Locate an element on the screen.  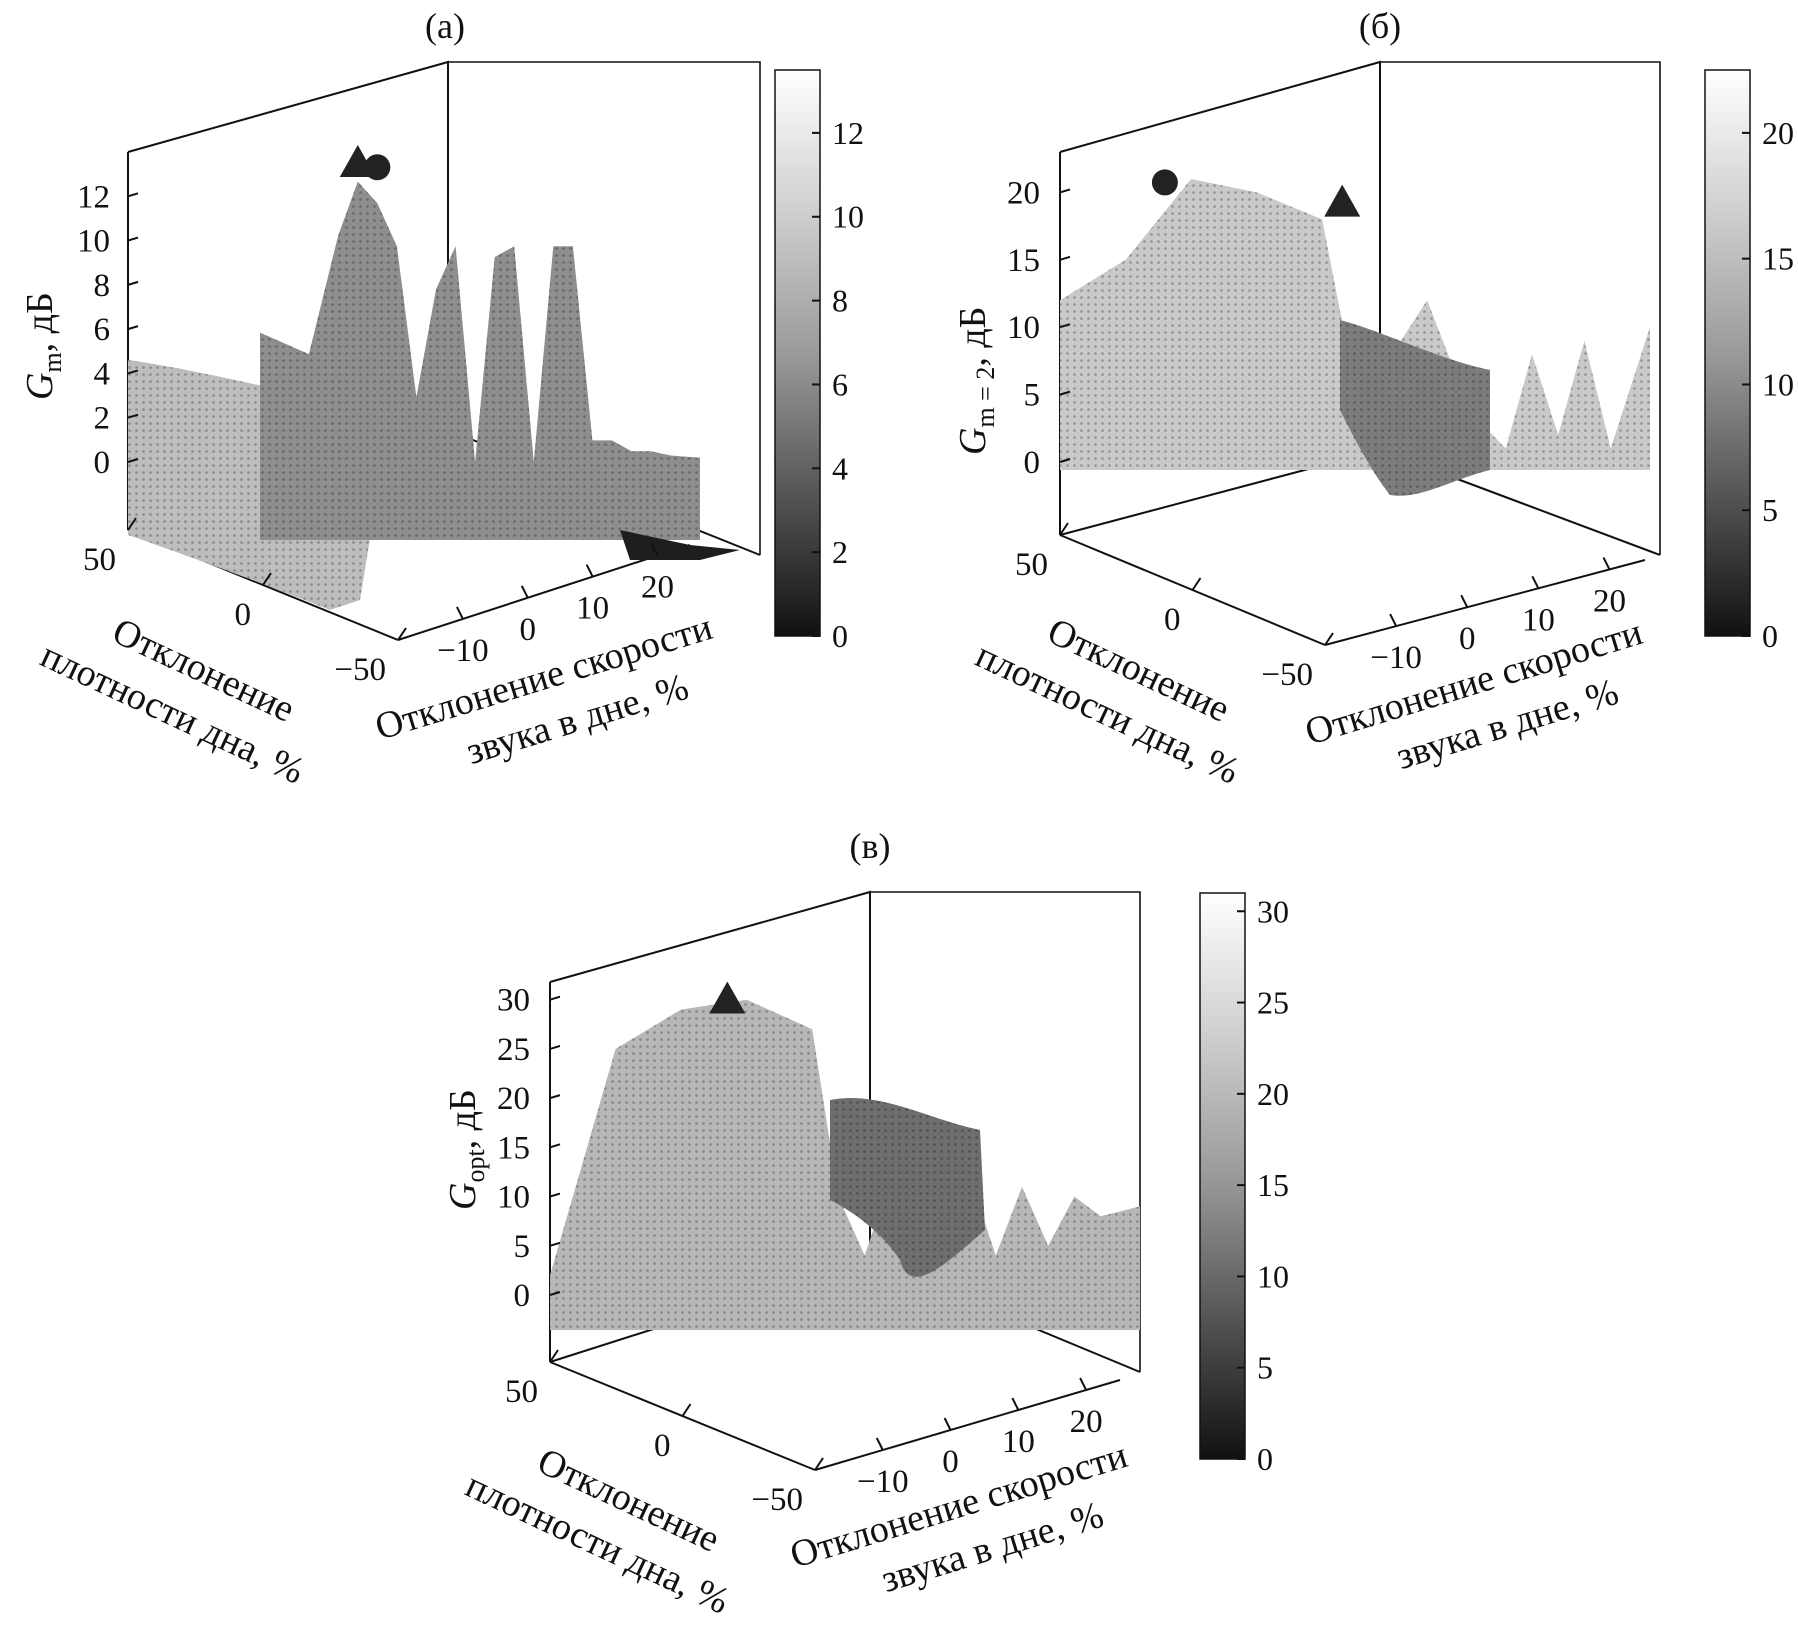
z-tick-label: 6 is located at coordinates (102, 330).